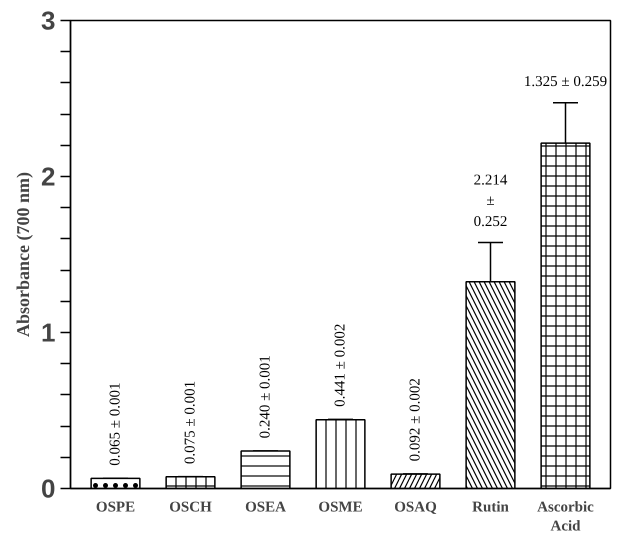  What do you see at coordinates (416, 420) in the screenshot?
I see `data-label: 0.092 ± 0.002` at bounding box center [416, 420].